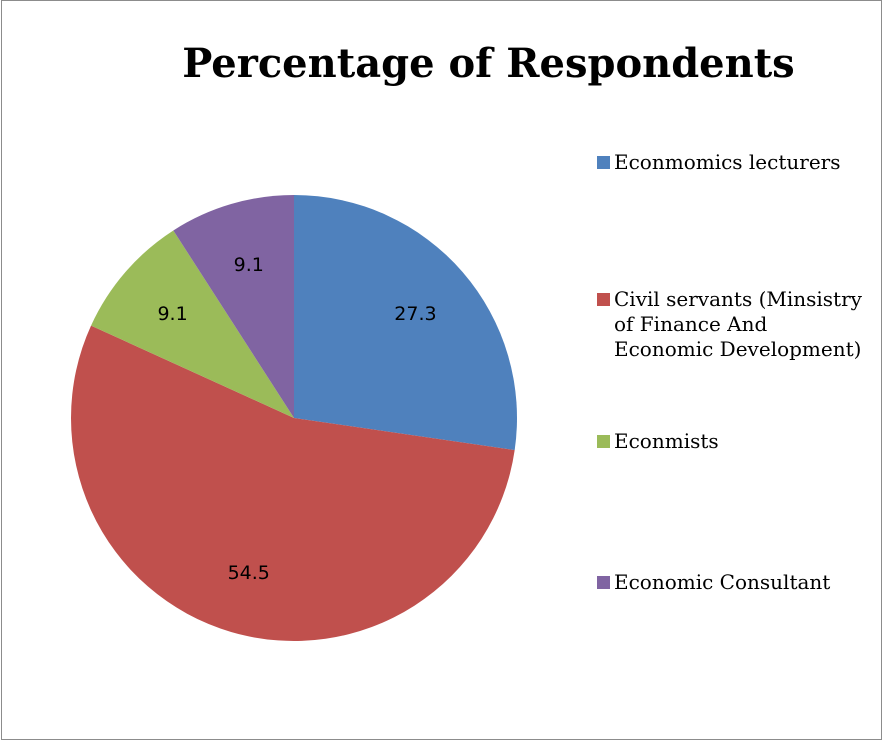  I want to click on legend-item-econmists: Econmists, so click(730, 441).